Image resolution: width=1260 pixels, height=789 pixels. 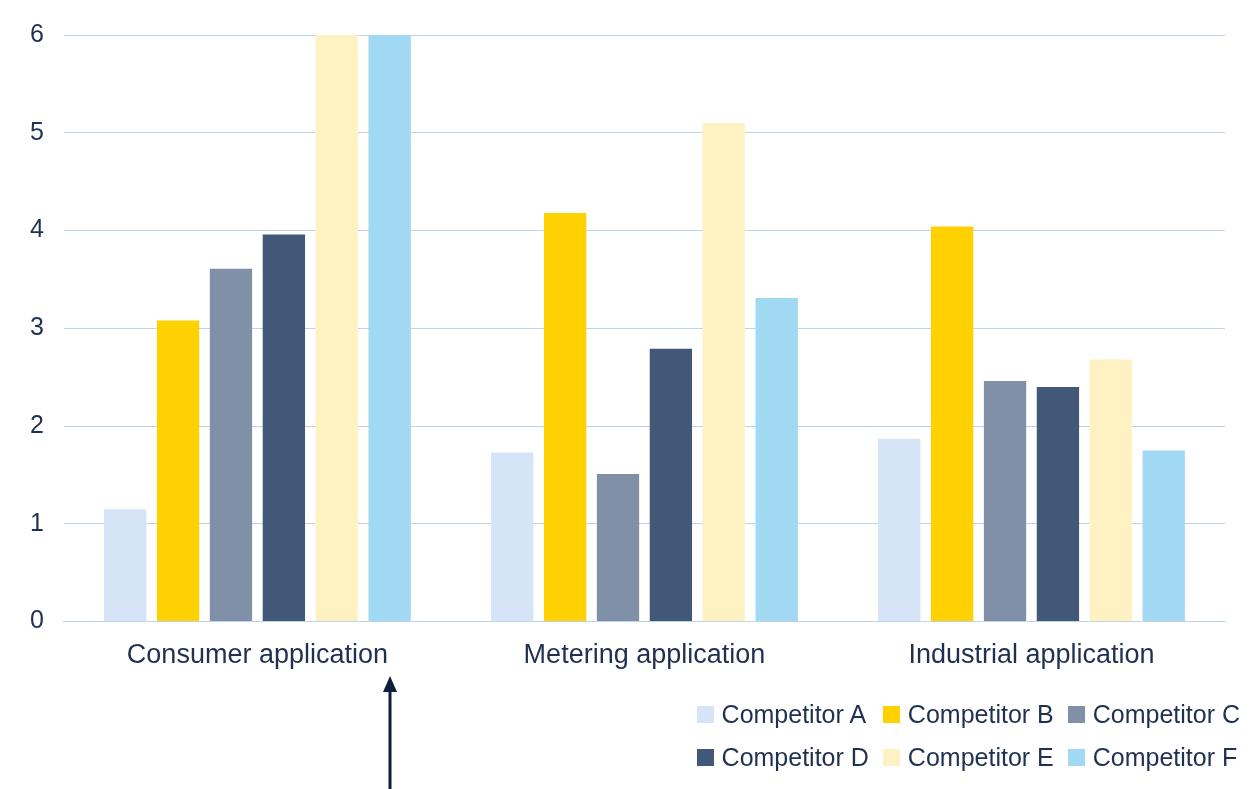 I want to click on legend-label: Competitor A, so click(x=794, y=714).